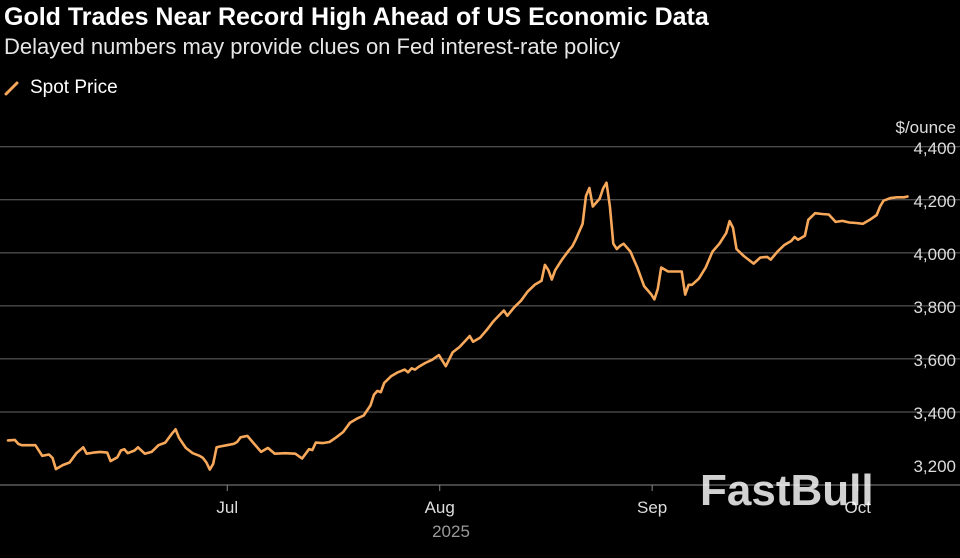 This screenshot has width=960, height=558. What do you see at coordinates (934, 413) in the screenshot?
I see `y-tick-label: 3,400` at bounding box center [934, 413].